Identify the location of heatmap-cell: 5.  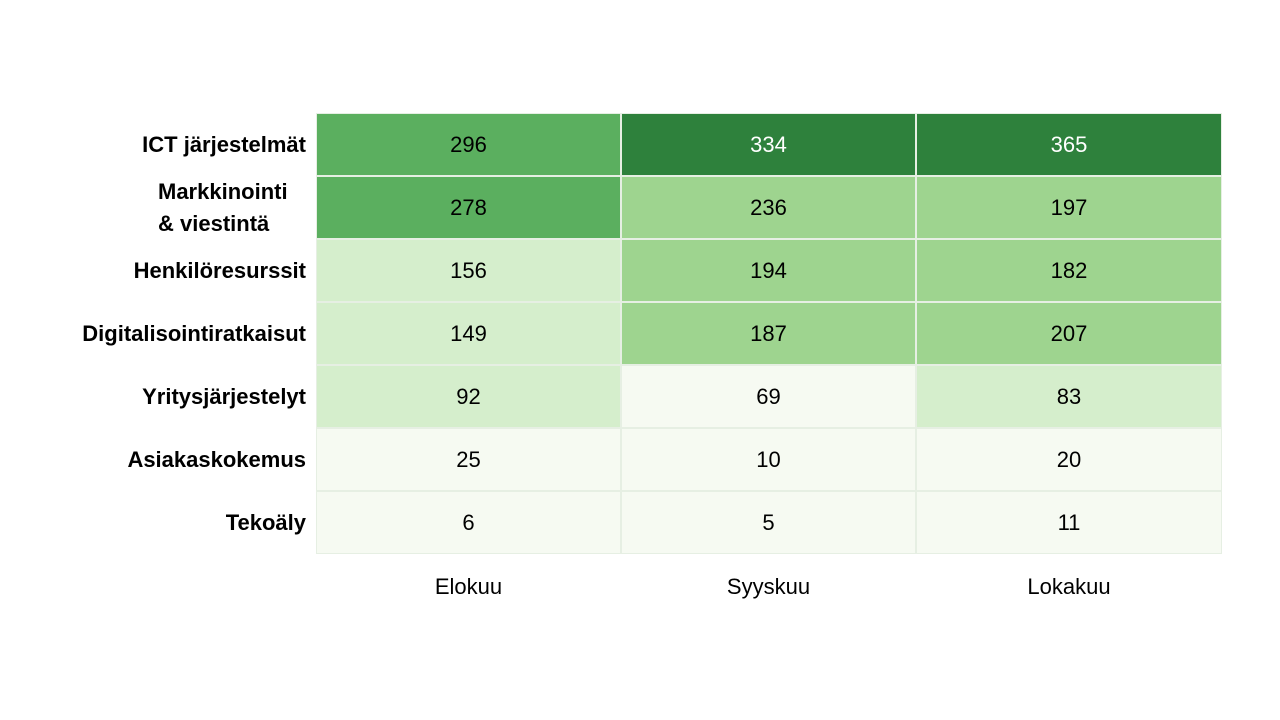
(768, 522).